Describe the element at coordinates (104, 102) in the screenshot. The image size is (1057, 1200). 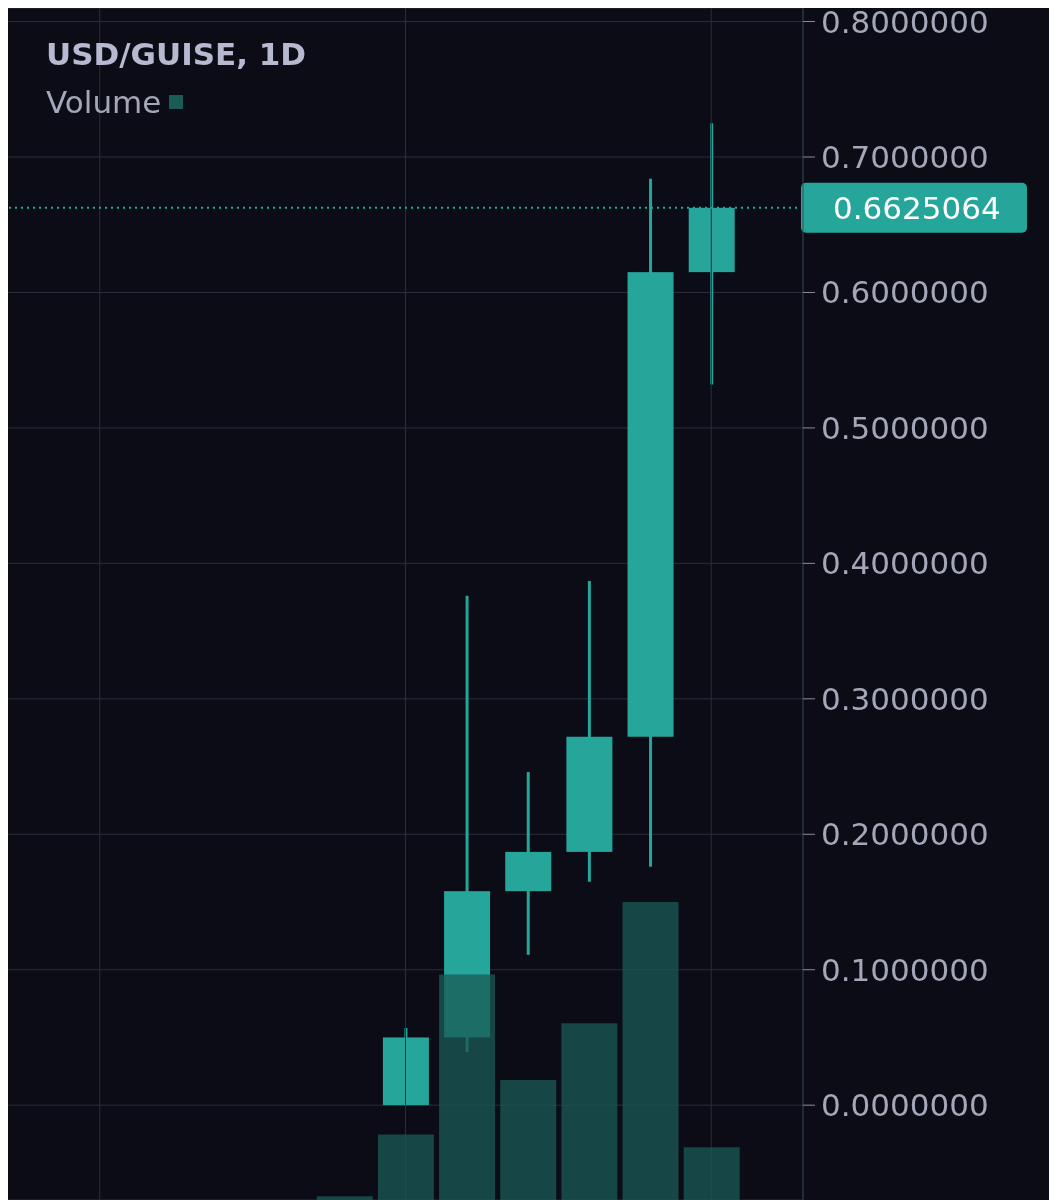
I see `legend-label: Volume` at that location.